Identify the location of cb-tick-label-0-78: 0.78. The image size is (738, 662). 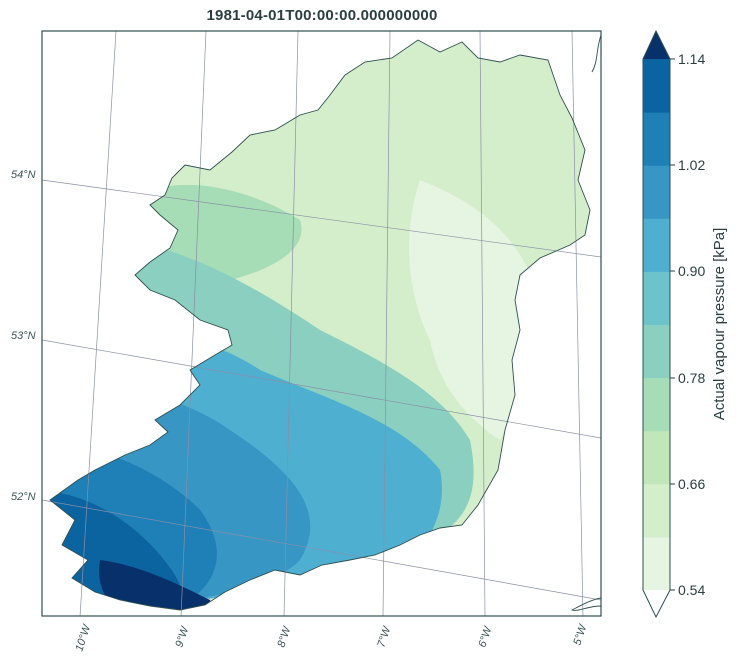
(691, 378).